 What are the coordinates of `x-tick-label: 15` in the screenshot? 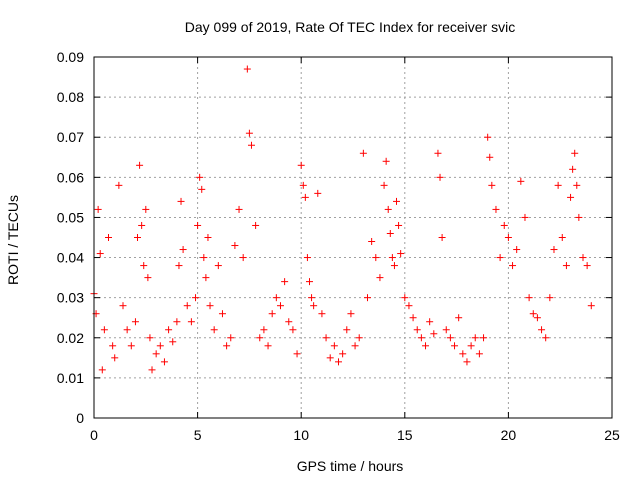 It's located at (405, 435).